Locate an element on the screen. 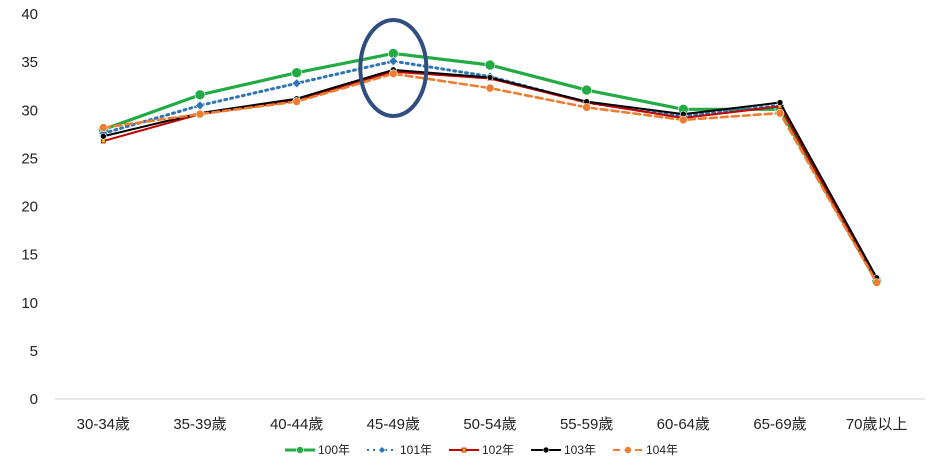 This screenshot has height=469, width=936. y-tick-label: 20 is located at coordinates (29, 207).